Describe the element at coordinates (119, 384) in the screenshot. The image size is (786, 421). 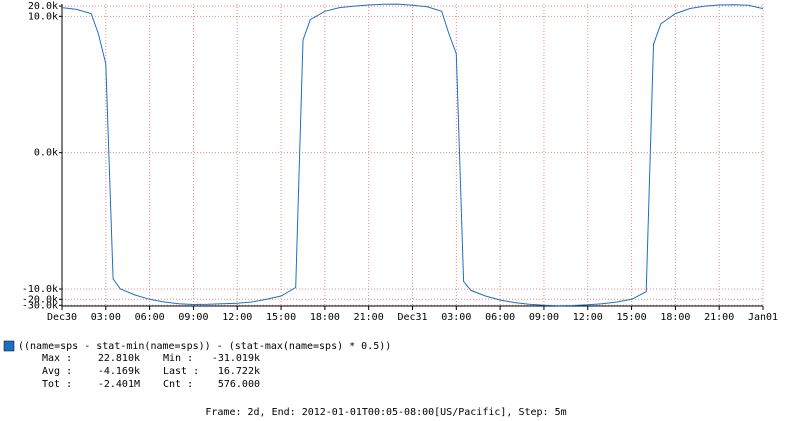
I see `stat-value: -2.401M` at that location.